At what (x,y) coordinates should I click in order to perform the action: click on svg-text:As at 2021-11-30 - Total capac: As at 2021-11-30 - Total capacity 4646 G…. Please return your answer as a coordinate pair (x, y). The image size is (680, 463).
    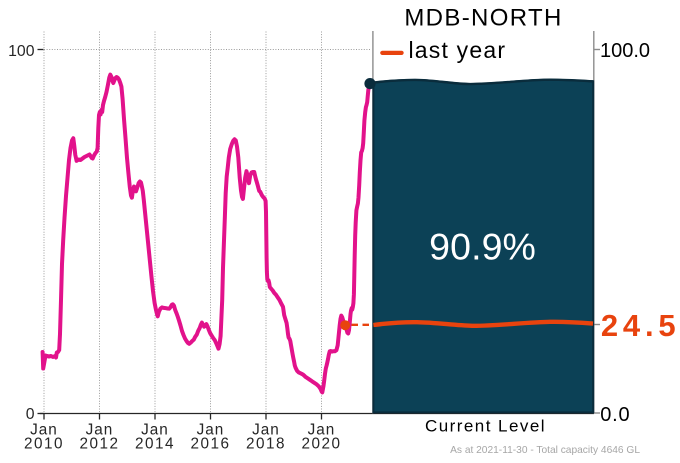
    Looking at the image, I should click on (545, 450).